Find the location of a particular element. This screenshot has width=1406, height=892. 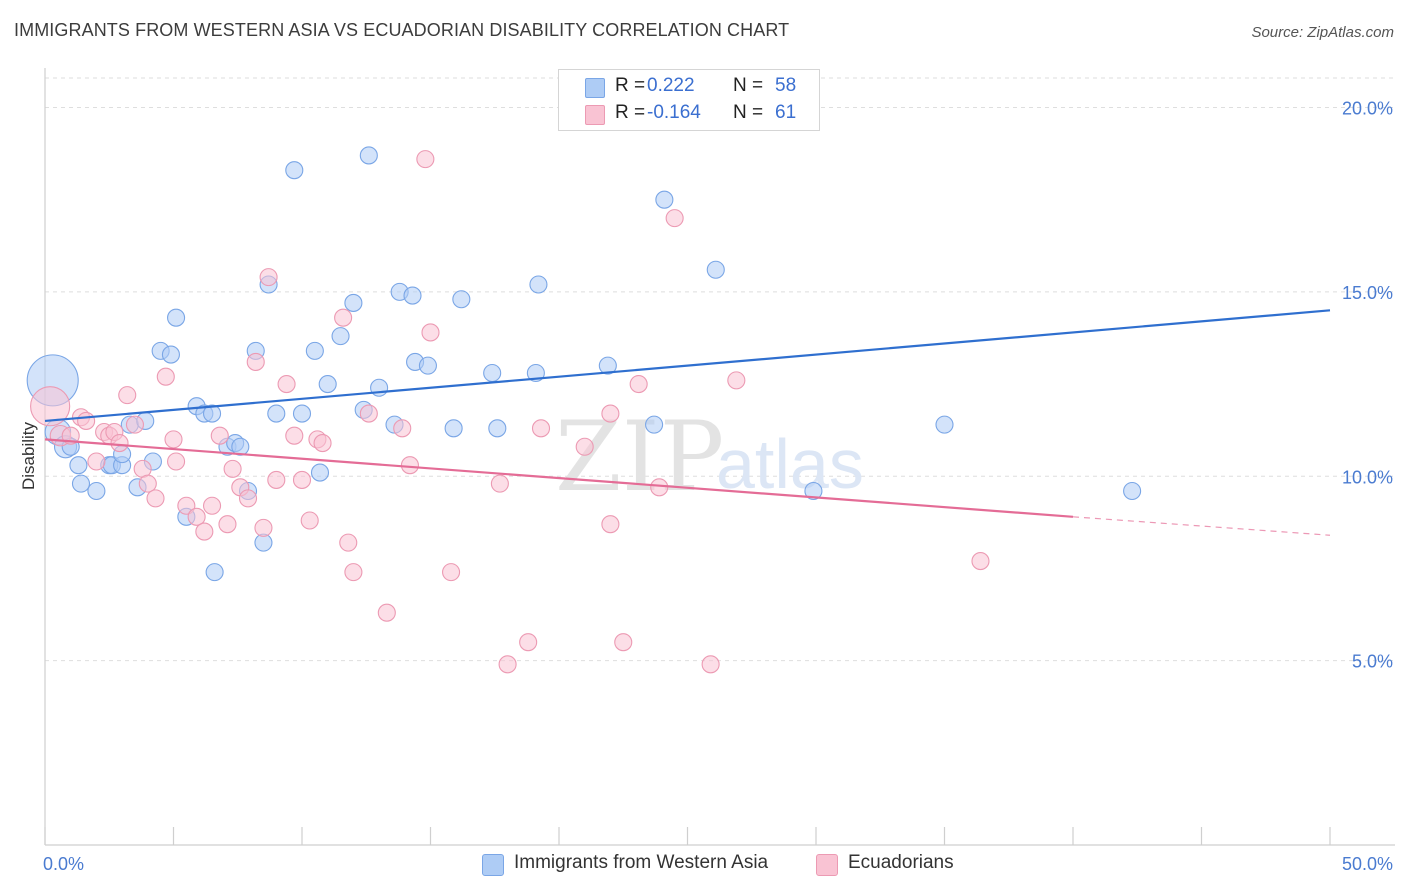

x-tick-label: 0.0% is located at coordinates (63, 864).